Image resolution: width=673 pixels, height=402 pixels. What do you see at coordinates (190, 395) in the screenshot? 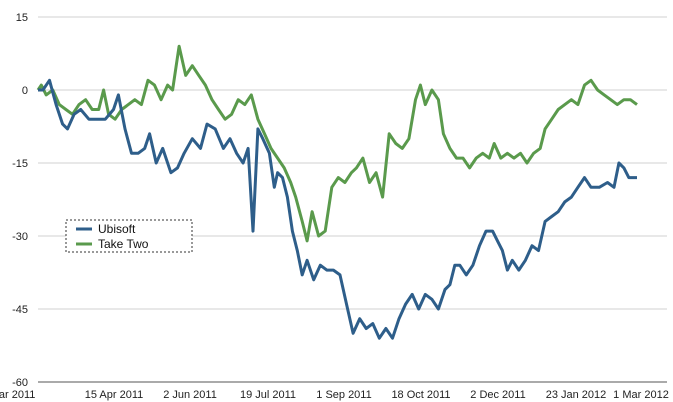
I see `x-tick-label: 2 Jun 2011` at bounding box center [190, 395].